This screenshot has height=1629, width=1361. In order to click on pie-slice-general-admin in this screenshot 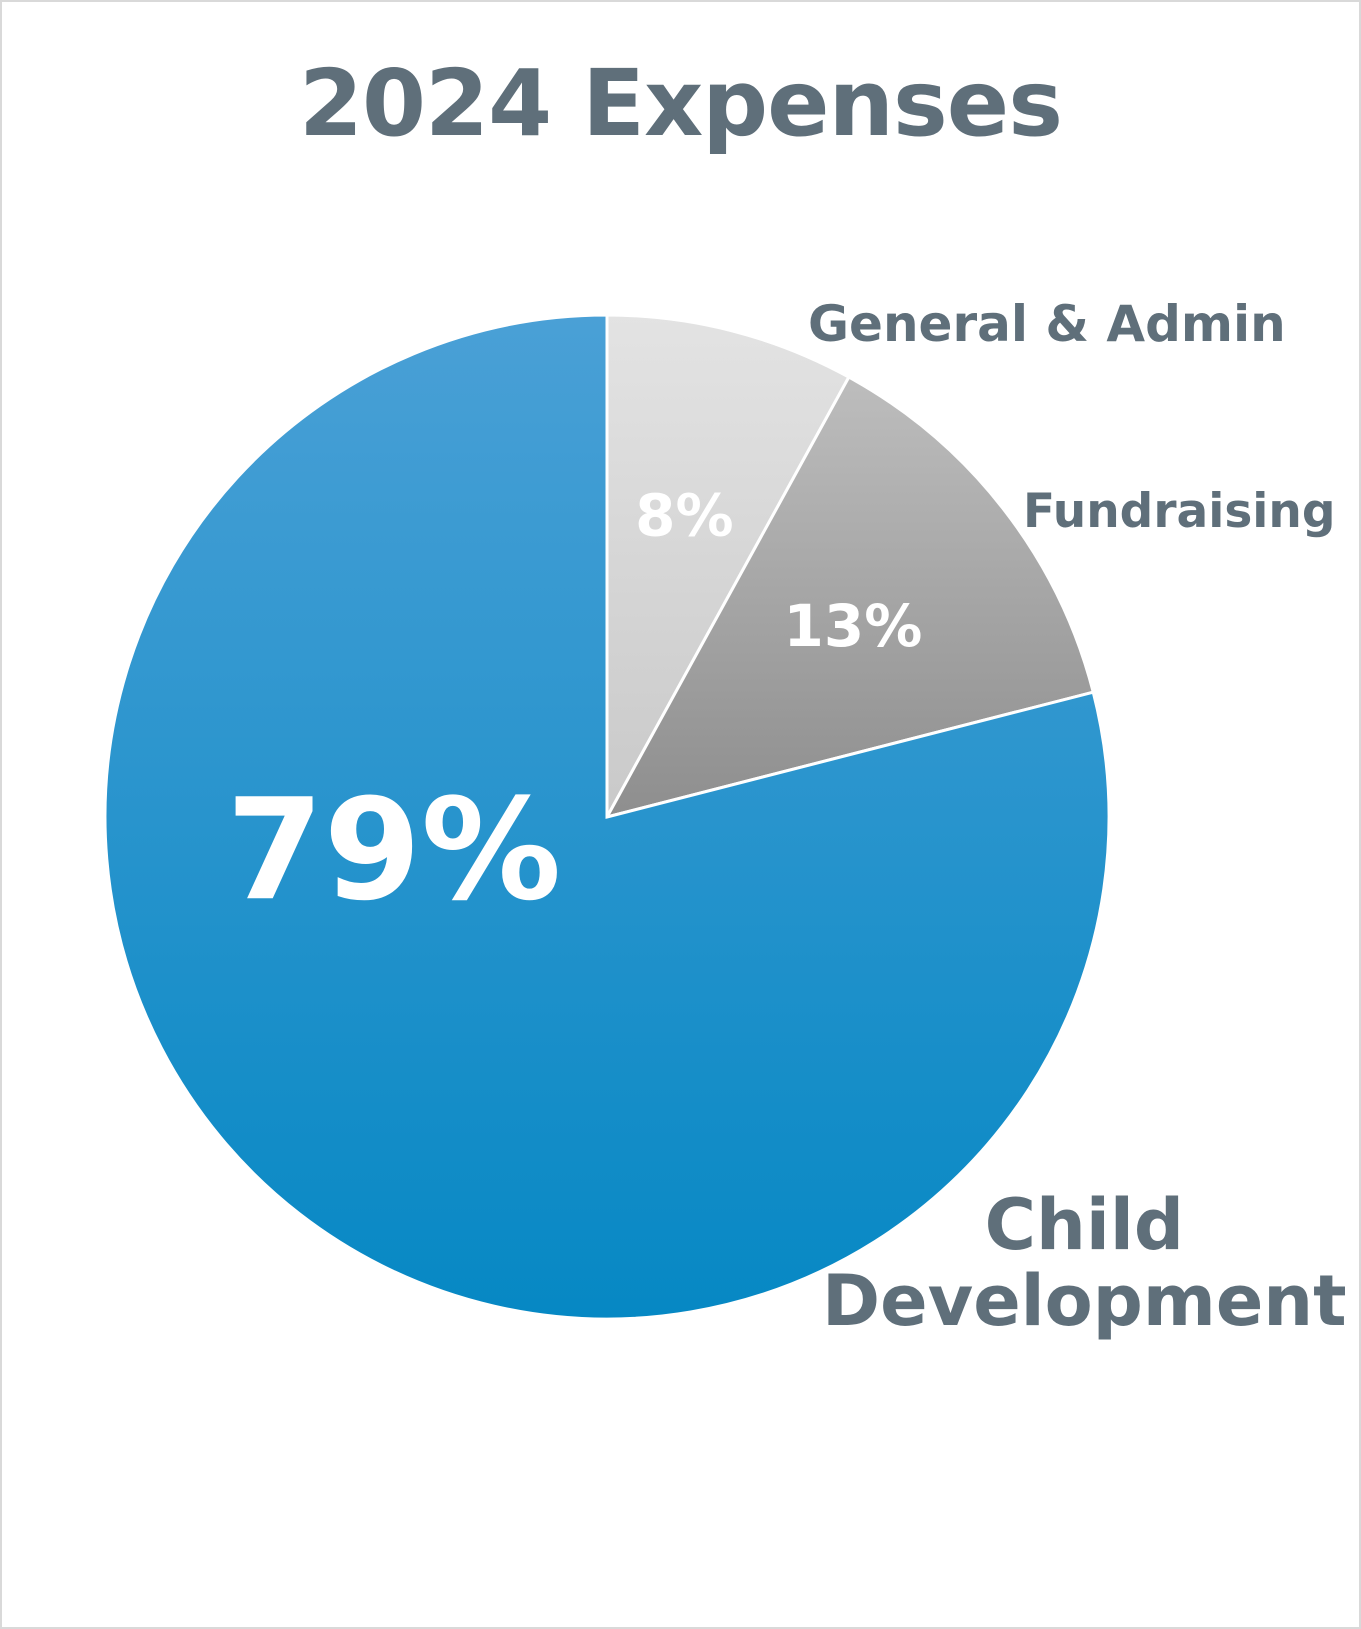, I will do `click(728, 565)`.